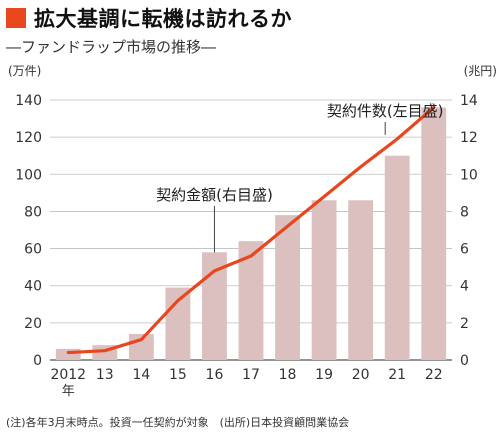 Image resolution: width=500 pixels, height=444 pixels. I want to click on right-tick-label: 4, so click(464, 287).